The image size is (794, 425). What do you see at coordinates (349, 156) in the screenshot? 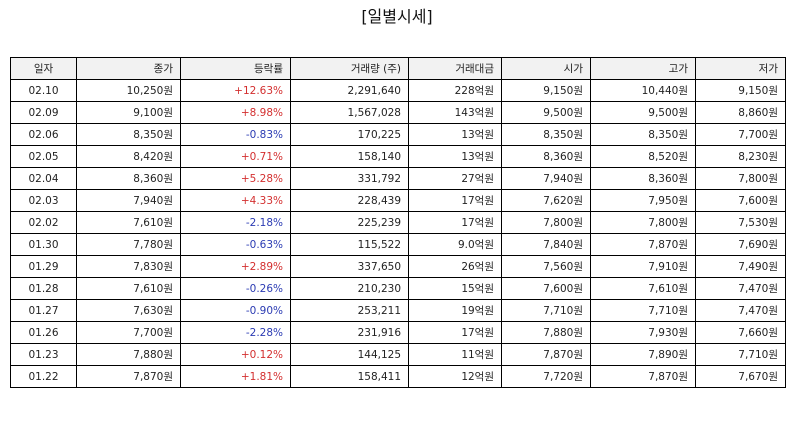
I see `cell-volume: 158,140` at bounding box center [349, 156].